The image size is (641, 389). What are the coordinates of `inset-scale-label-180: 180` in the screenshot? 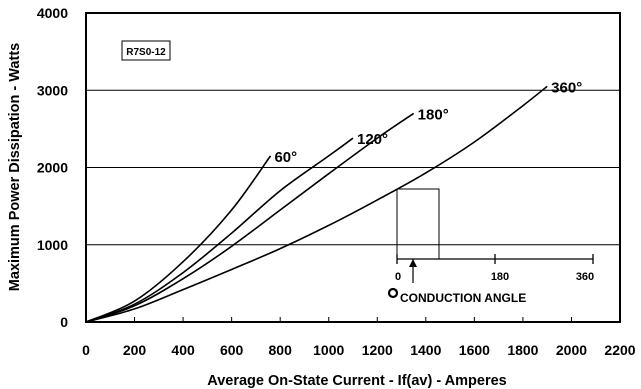 It's located at (500, 277).